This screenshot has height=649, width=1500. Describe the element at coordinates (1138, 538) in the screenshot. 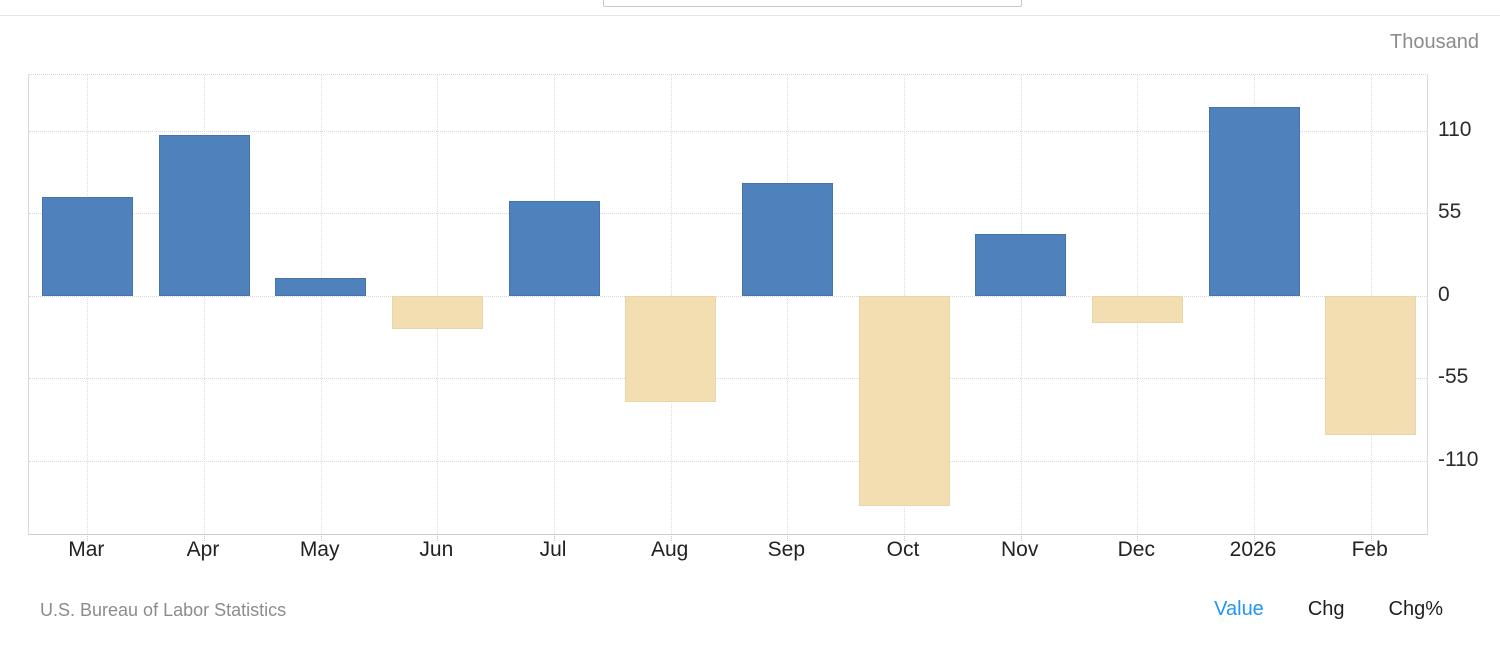

I see `x-tick-dec` at that location.